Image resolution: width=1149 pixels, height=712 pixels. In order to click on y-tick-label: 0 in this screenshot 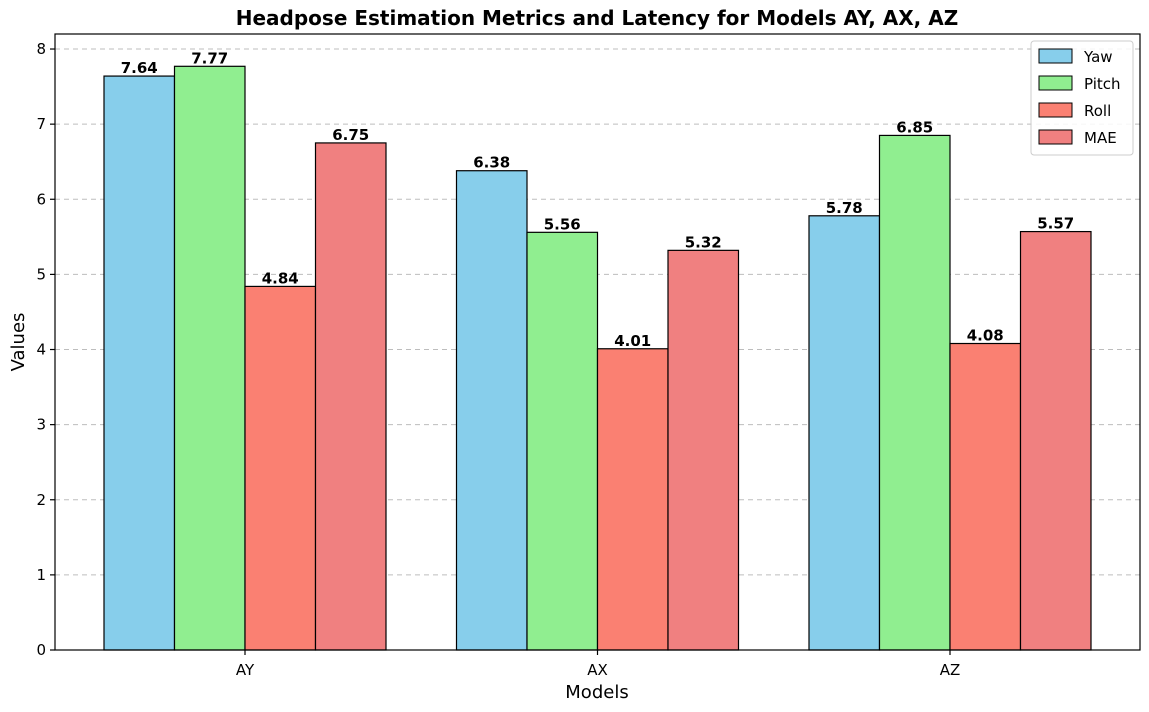, I will do `click(41, 650)`.